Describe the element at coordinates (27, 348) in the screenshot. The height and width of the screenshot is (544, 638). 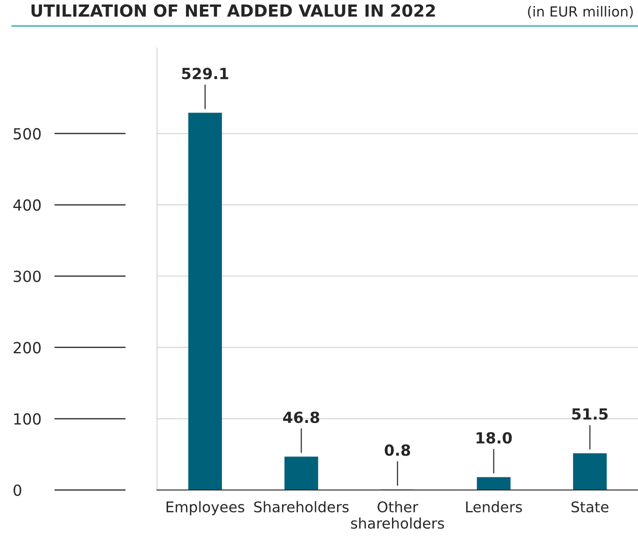
I see `y-tick-label: 200` at that location.